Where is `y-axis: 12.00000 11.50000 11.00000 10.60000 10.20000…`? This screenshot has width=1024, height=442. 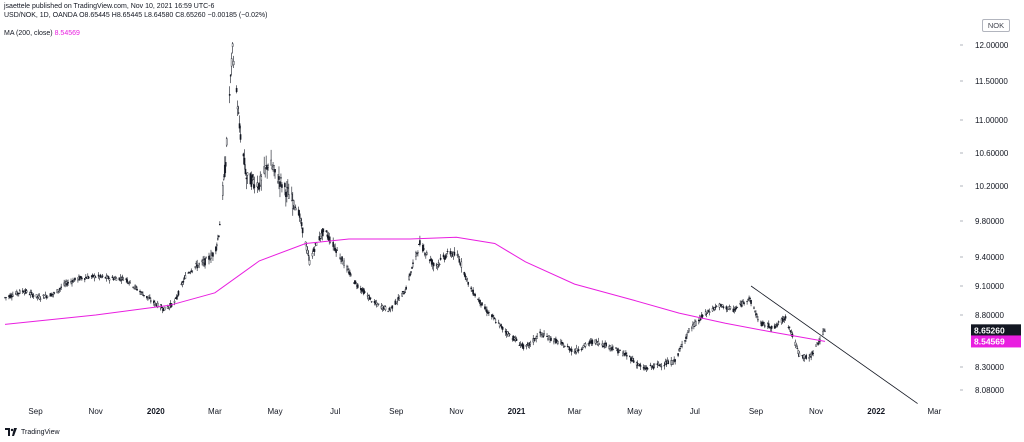
y-axis: 12.00000 11.50000 11.00000 10.60000 10.20000… is located at coordinates (984, 218).